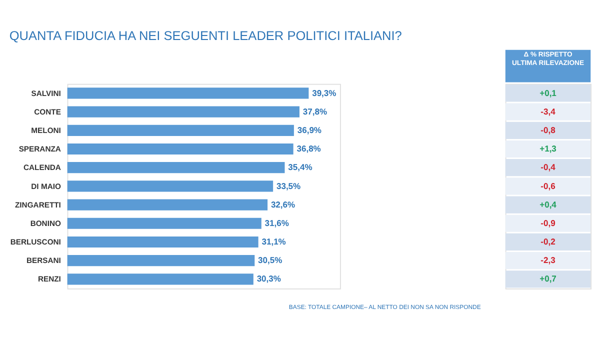 Image resolution: width=600 pixels, height=337 pixels. I want to click on y-tick-label: BERLUSCONI, so click(35, 242).